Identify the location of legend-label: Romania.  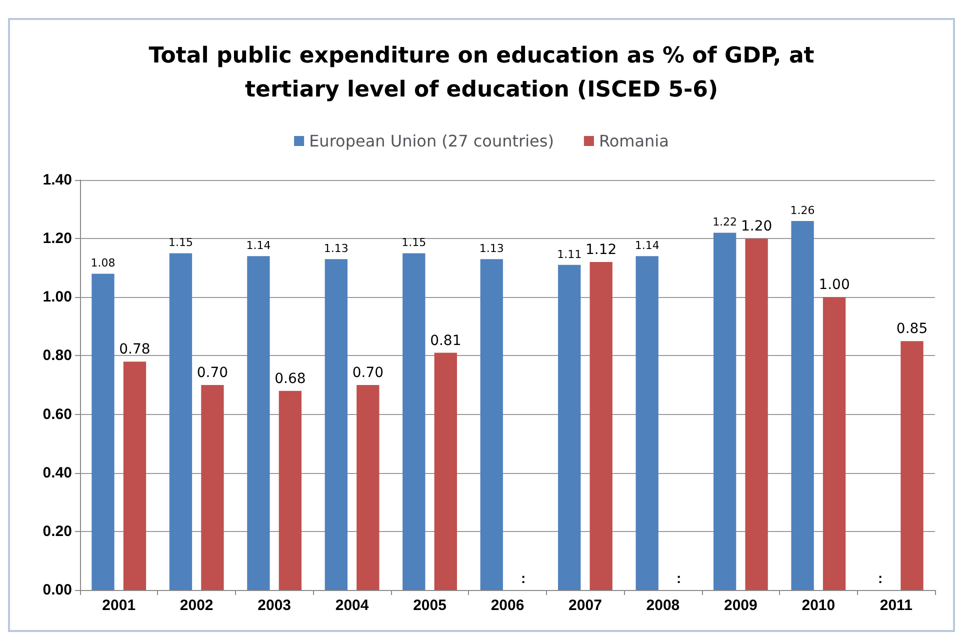
(633, 141).